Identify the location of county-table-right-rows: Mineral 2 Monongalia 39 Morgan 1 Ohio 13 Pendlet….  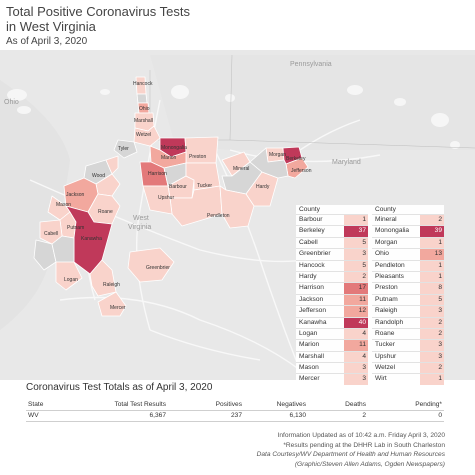
(408, 299).